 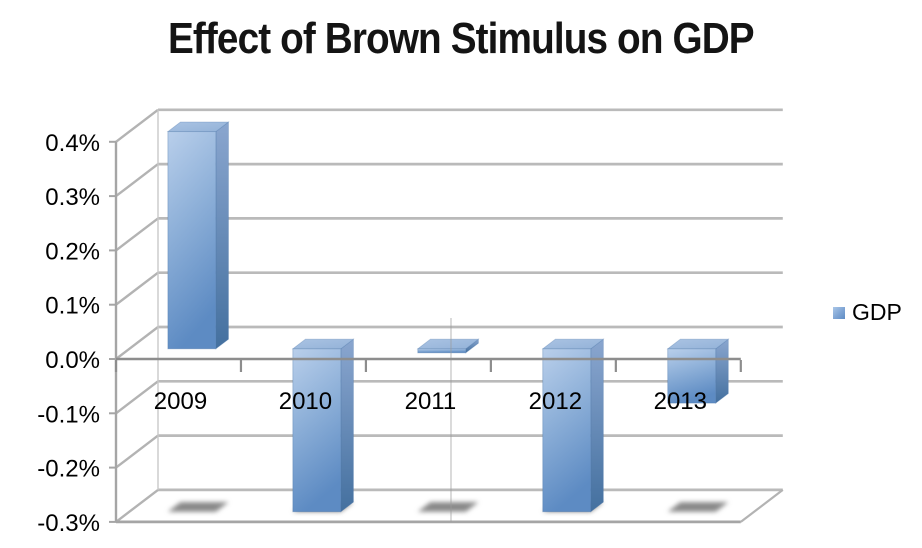 What do you see at coordinates (68, 414) in the screenshot?
I see `y-axis-label--0.1%: -0.1%` at bounding box center [68, 414].